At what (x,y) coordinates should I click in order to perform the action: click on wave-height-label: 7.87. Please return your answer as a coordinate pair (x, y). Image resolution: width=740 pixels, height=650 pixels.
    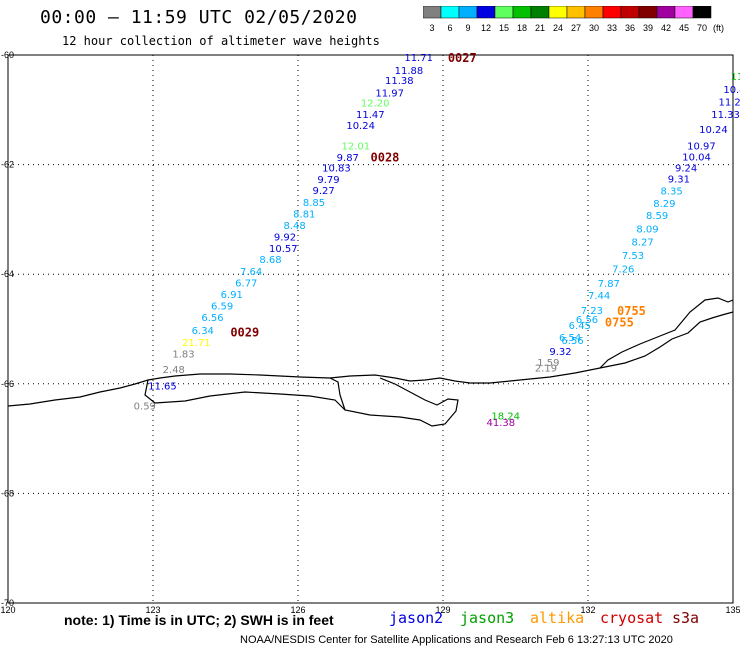
    Looking at the image, I should click on (609, 284).